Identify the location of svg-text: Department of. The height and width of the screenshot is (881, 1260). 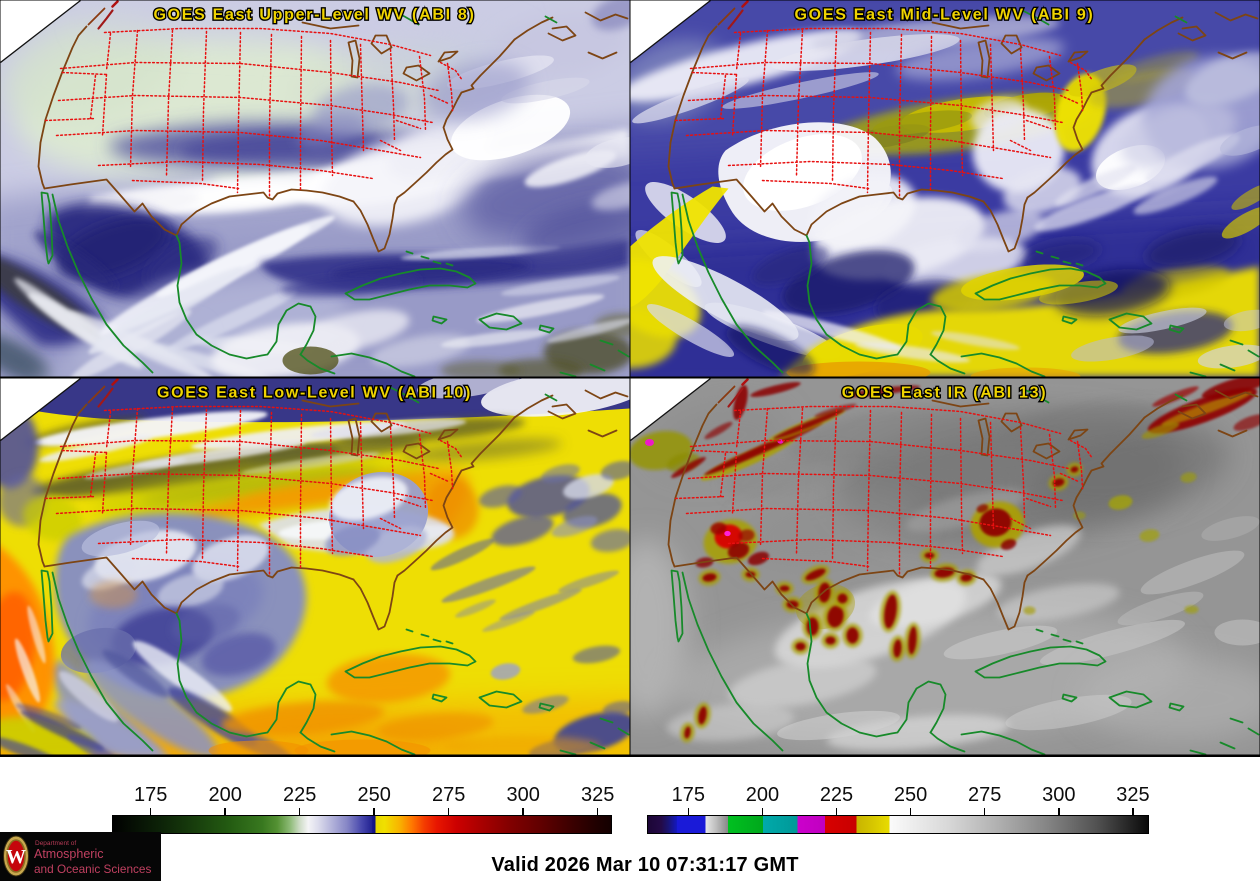
(55, 843).